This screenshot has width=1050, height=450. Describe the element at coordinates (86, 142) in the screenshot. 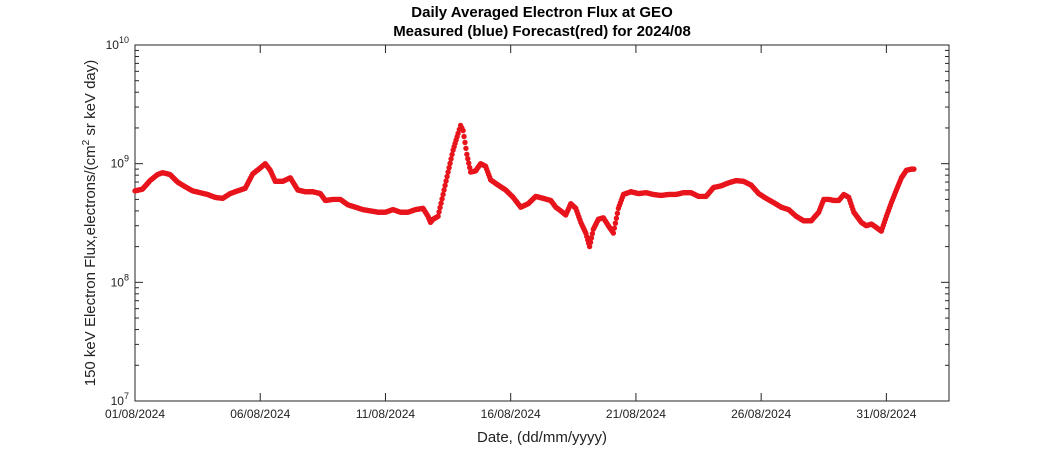

I see `y-axis-label-sup: 2` at that location.